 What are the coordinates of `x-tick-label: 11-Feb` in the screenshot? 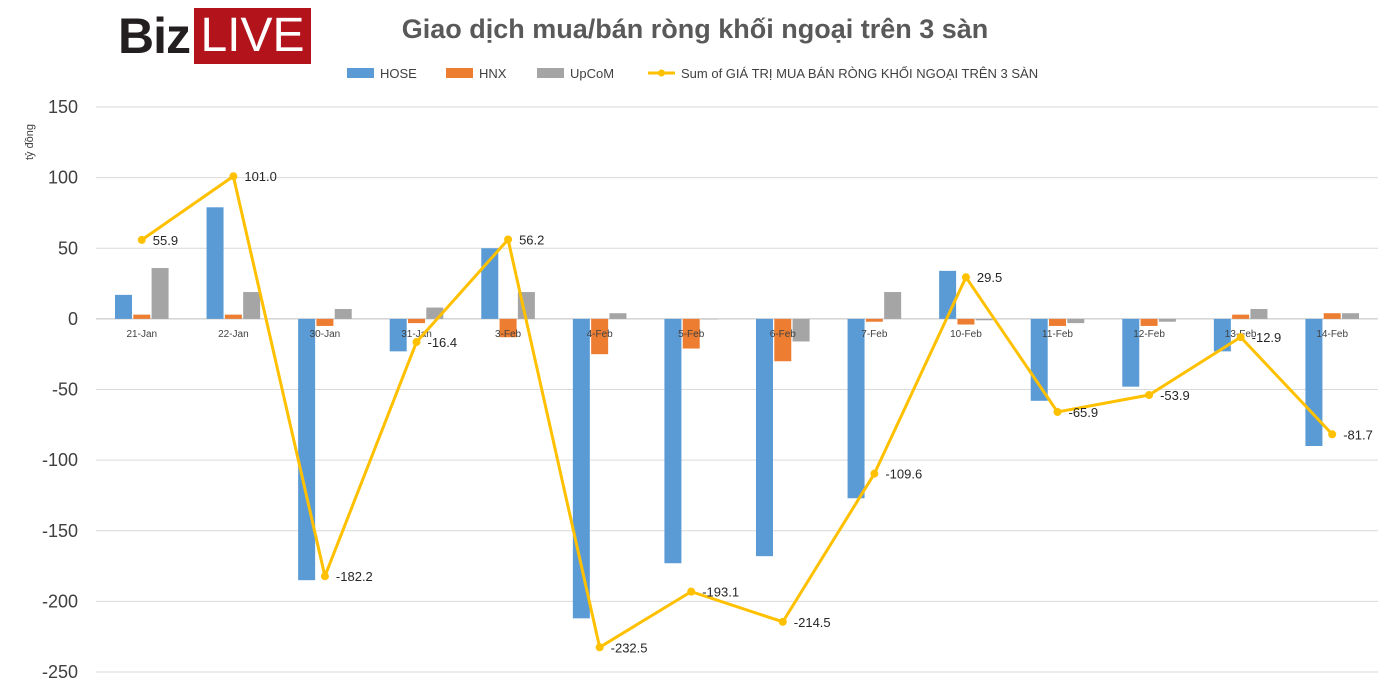 It's located at (1057, 334).